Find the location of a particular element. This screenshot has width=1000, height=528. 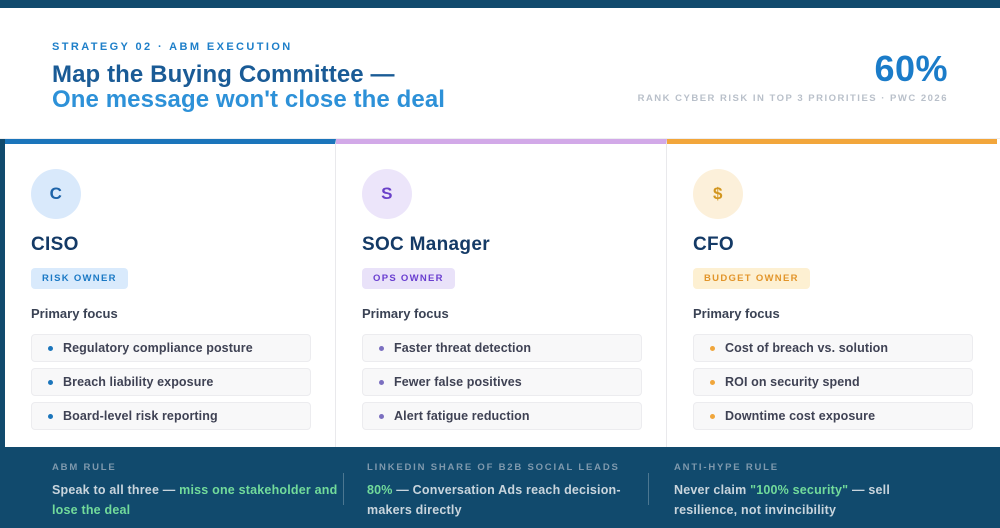

list-item: Board-level risk reporting is located at coordinates (171, 416).